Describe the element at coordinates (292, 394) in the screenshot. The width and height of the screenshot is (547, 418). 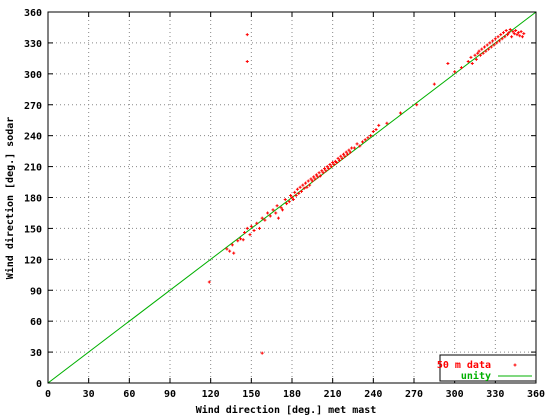
I see `x-tick-label: 180` at that location.